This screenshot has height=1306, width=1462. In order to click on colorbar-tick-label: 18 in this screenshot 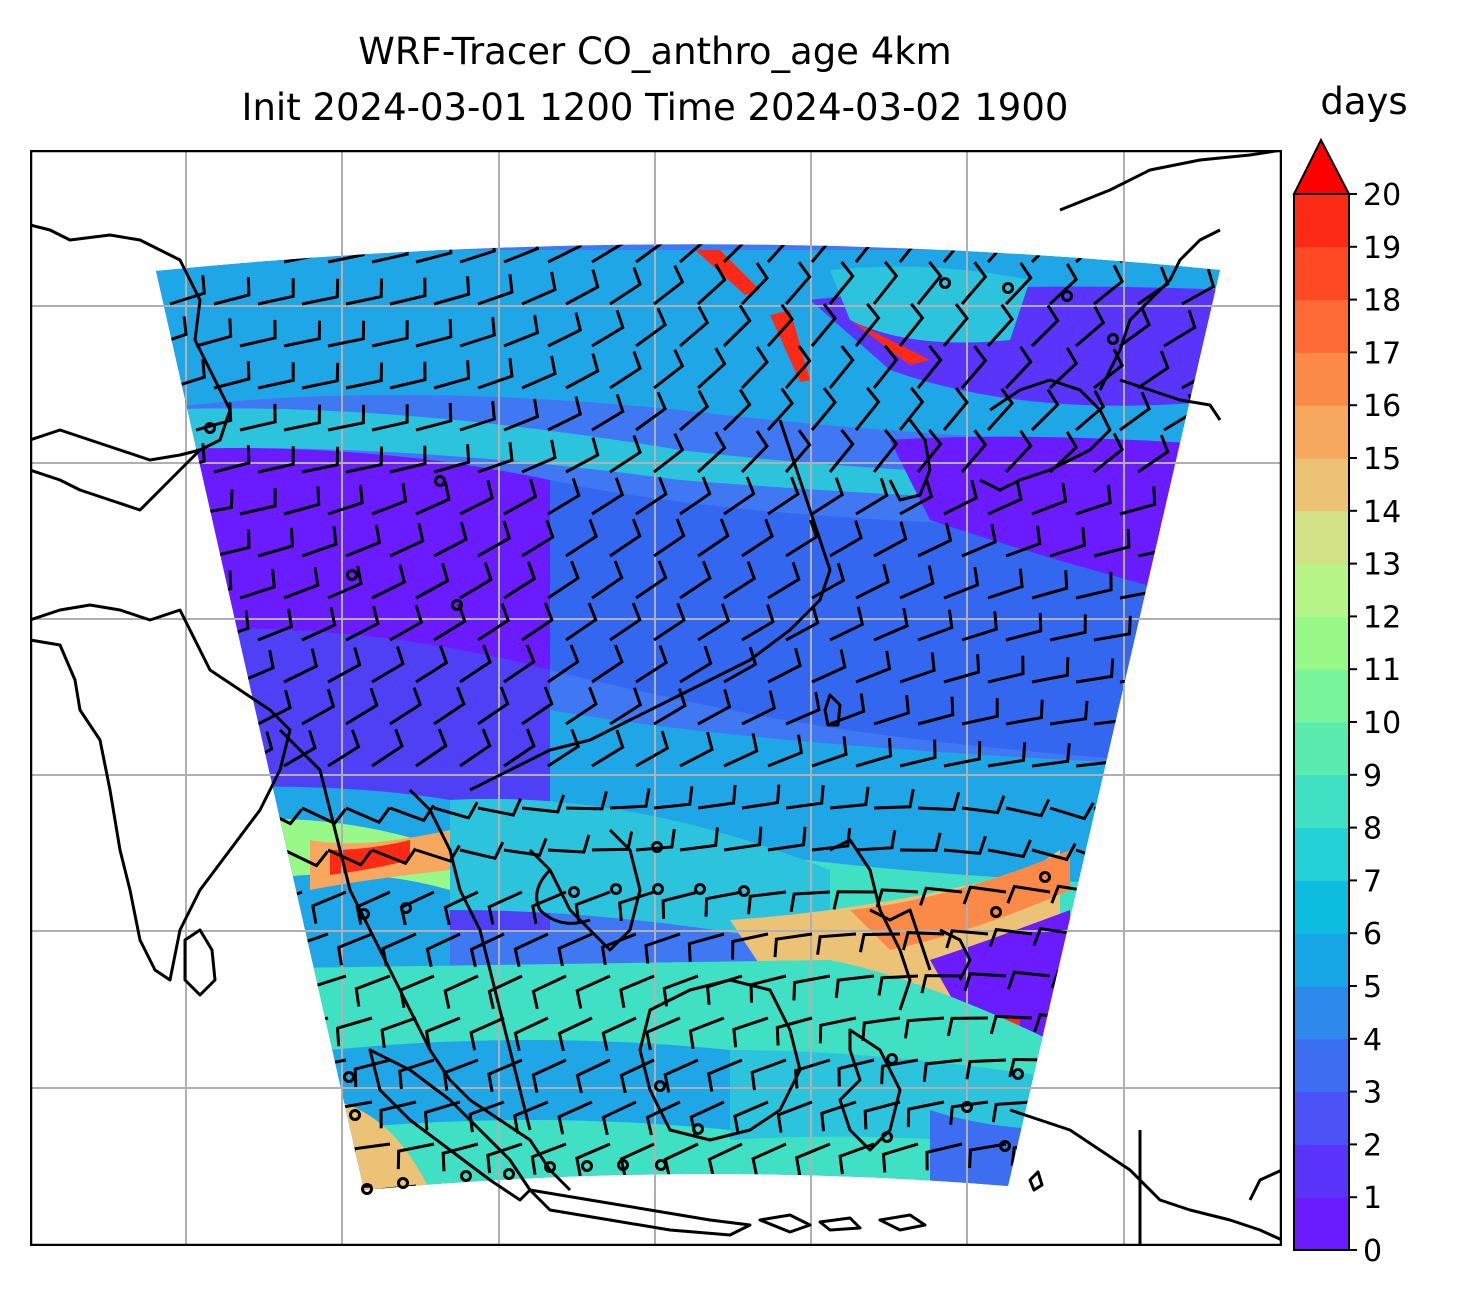, I will do `click(1382, 301)`.